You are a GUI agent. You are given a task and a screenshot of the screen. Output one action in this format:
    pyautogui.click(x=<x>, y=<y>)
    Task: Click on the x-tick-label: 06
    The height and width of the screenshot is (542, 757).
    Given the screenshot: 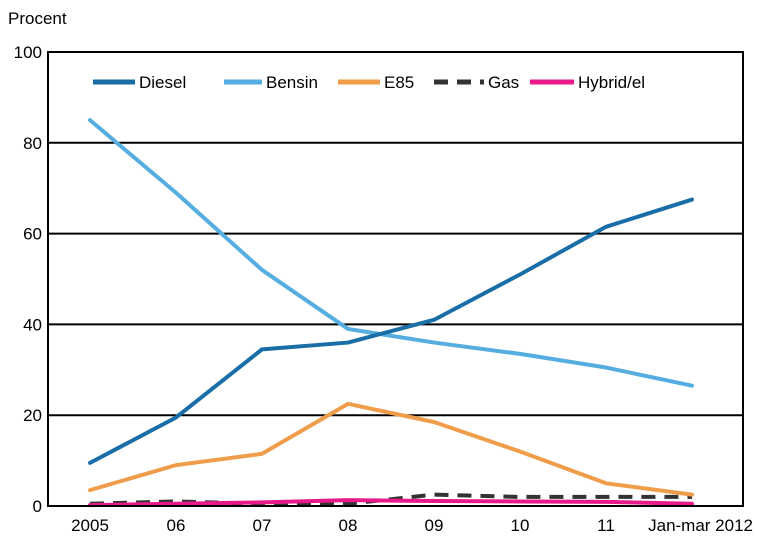 What is the action you would take?
    pyautogui.click(x=176, y=525)
    